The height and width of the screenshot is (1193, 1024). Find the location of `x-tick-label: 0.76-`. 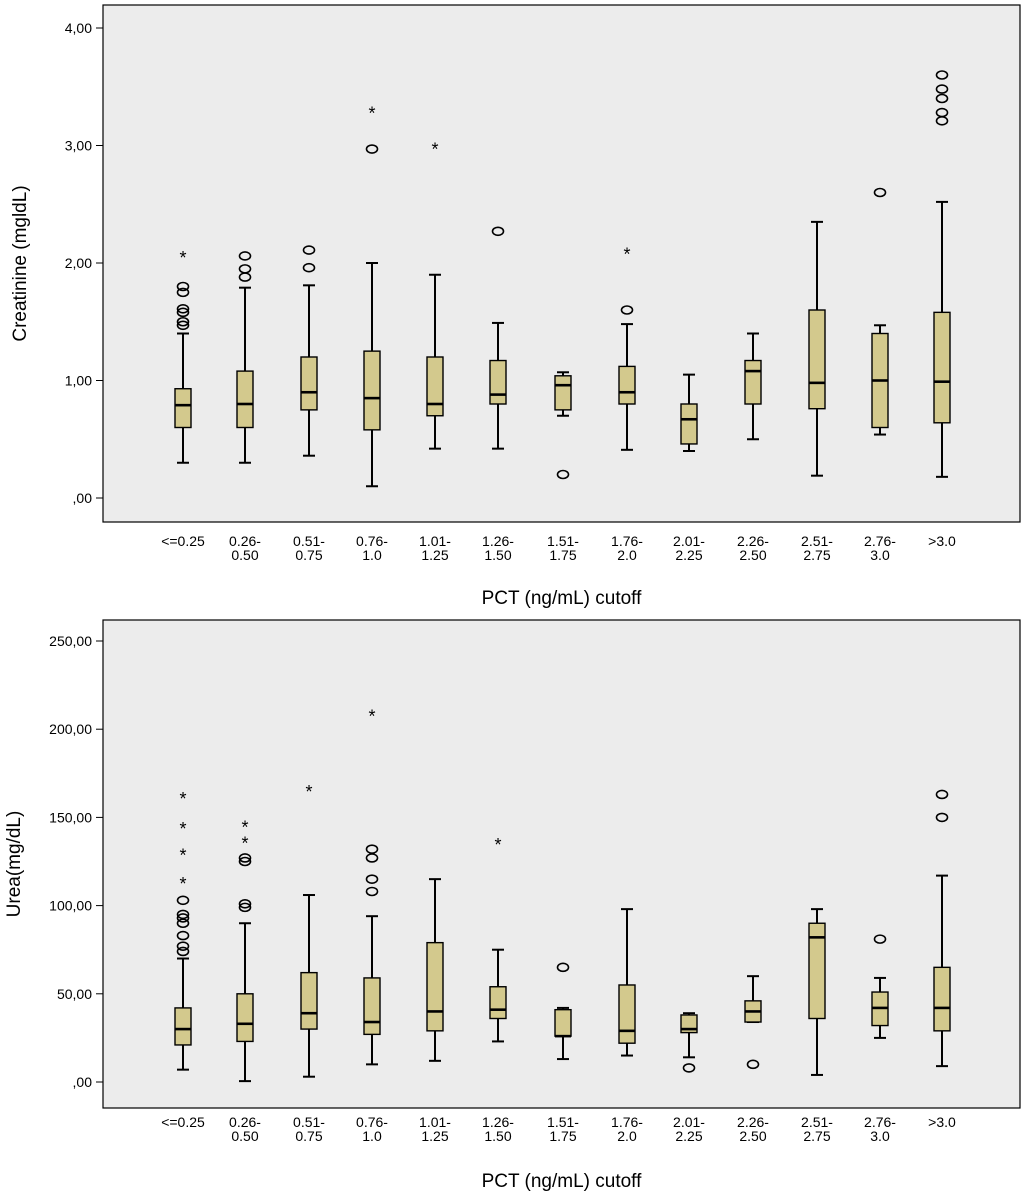

x-tick-label: 0.76- is located at coordinates (372, 1122).